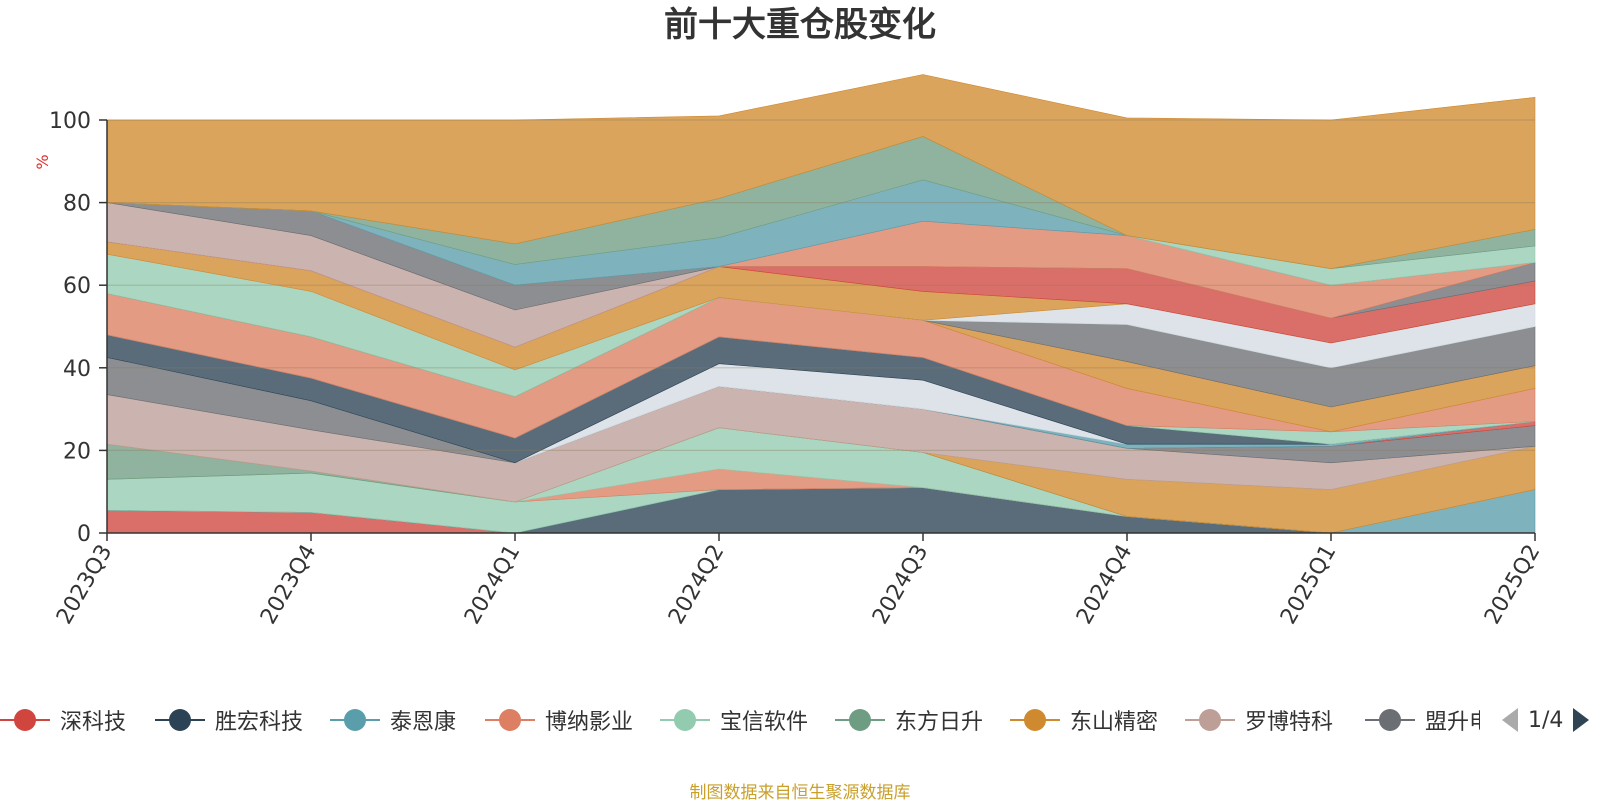  Describe the element at coordinates (42, 161) in the screenshot. I see `y-axis-label: %` at that location.